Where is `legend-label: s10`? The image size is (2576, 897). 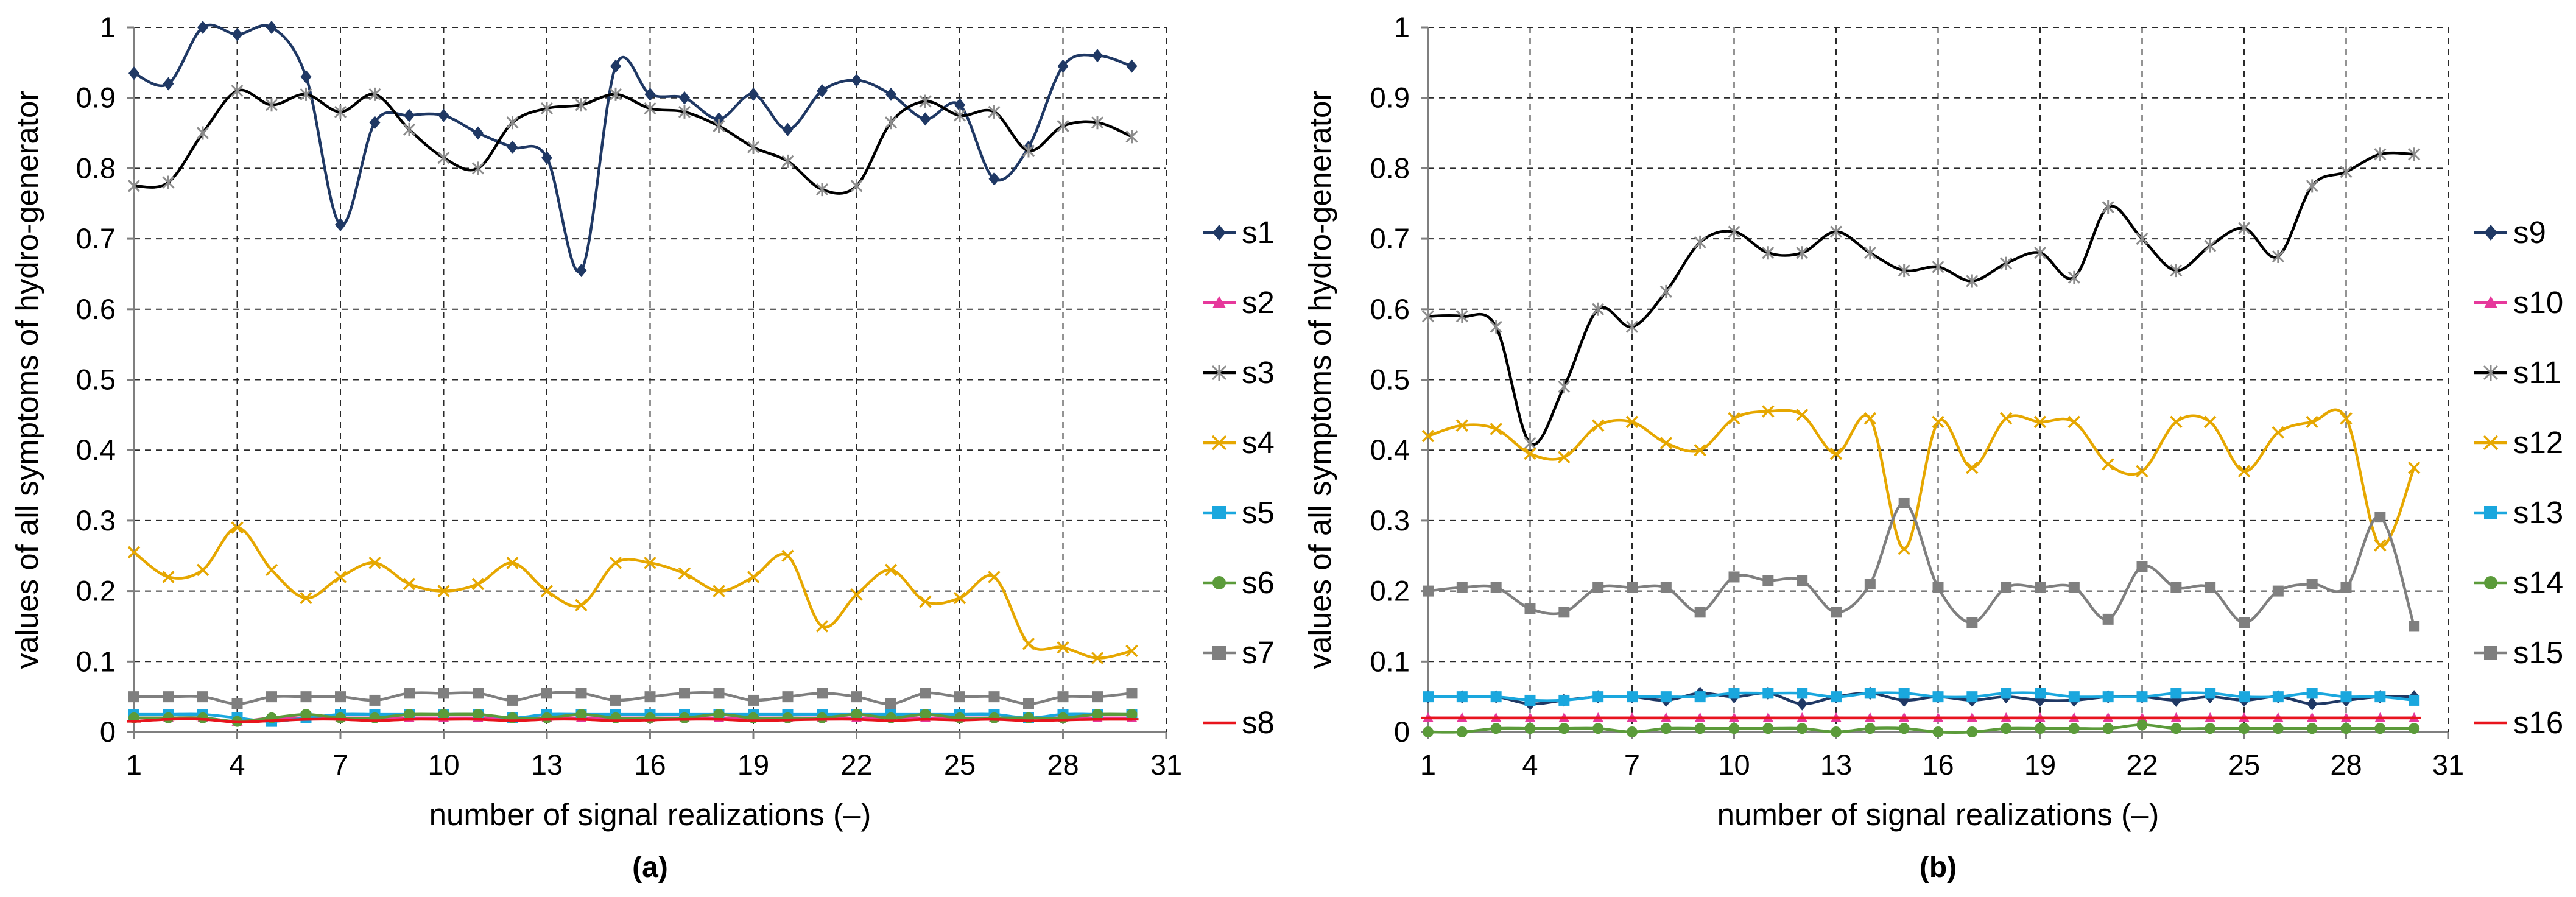
legend-label: s10 is located at coordinates (2538, 302).